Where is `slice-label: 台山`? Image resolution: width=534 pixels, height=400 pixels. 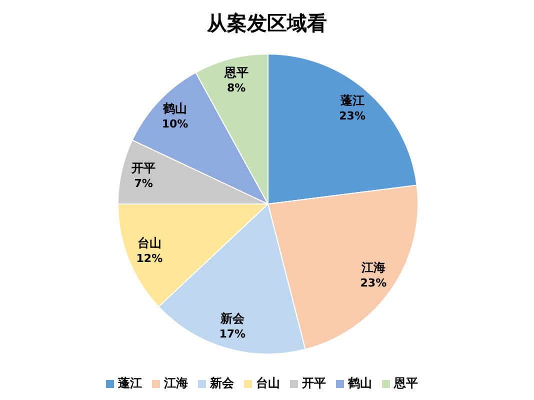
slice-label: 台山 is located at coordinates (149, 243).